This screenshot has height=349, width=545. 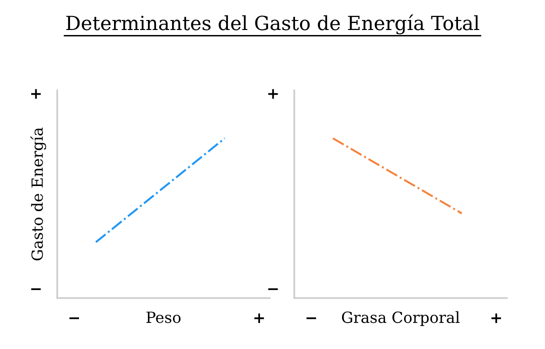 What do you see at coordinates (273, 289) in the screenshot?
I see `annotation: −` at bounding box center [273, 289].